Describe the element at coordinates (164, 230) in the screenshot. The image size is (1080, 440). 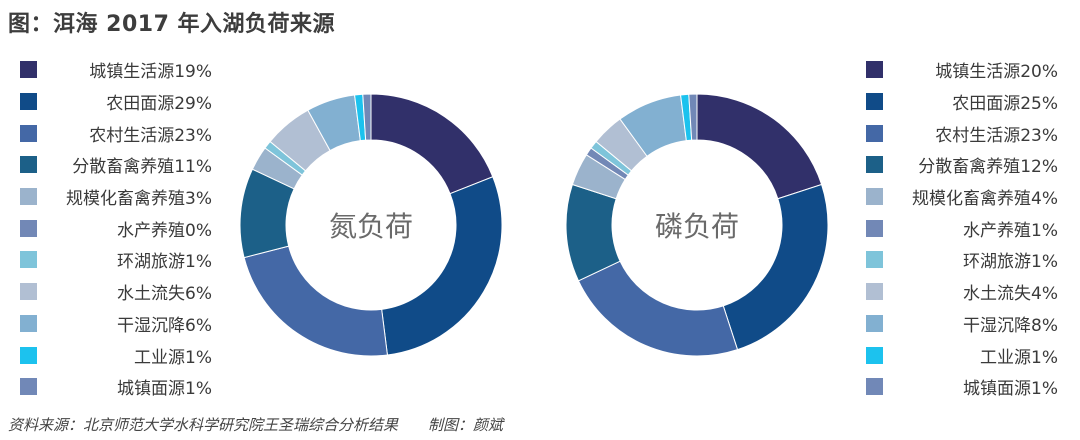
I see `legend-label: 水产养殖0%` at that location.